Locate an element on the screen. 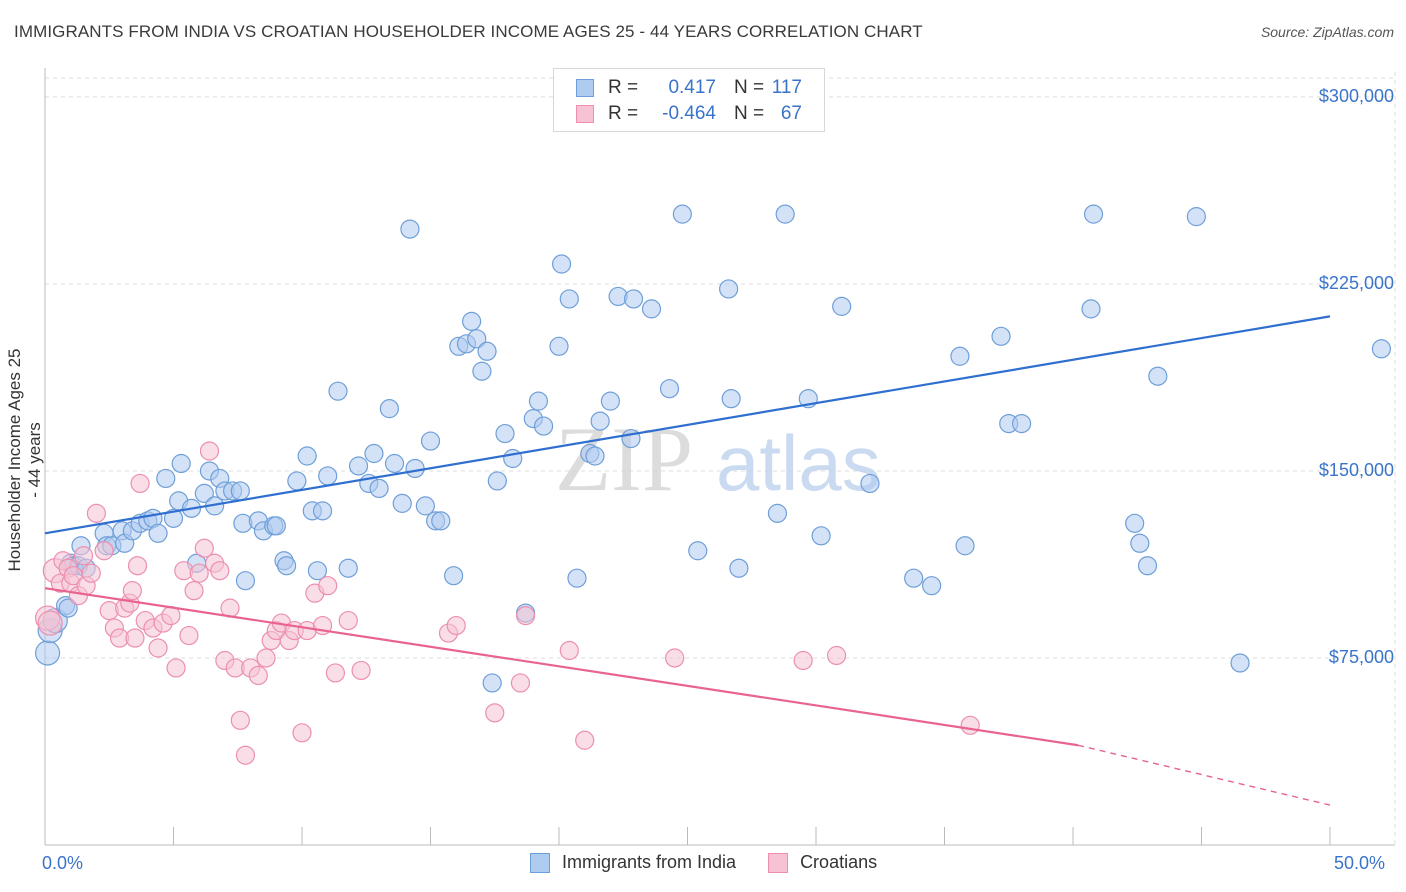  stats-row-india: R = 0.417 N = 117 is located at coordinates (689, 88).